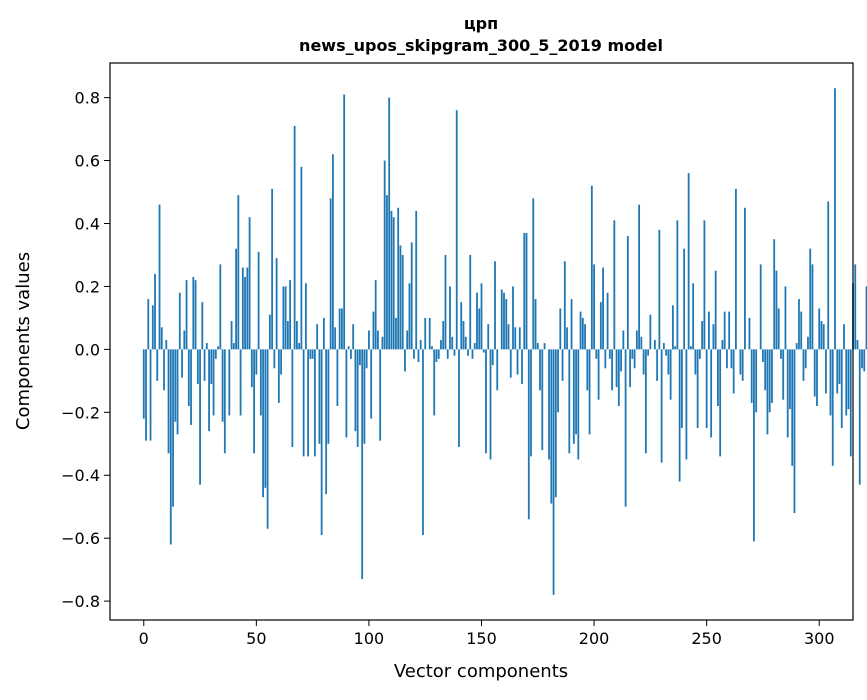  I want to click on y-tick-label: −0.2, so click(80, 412).